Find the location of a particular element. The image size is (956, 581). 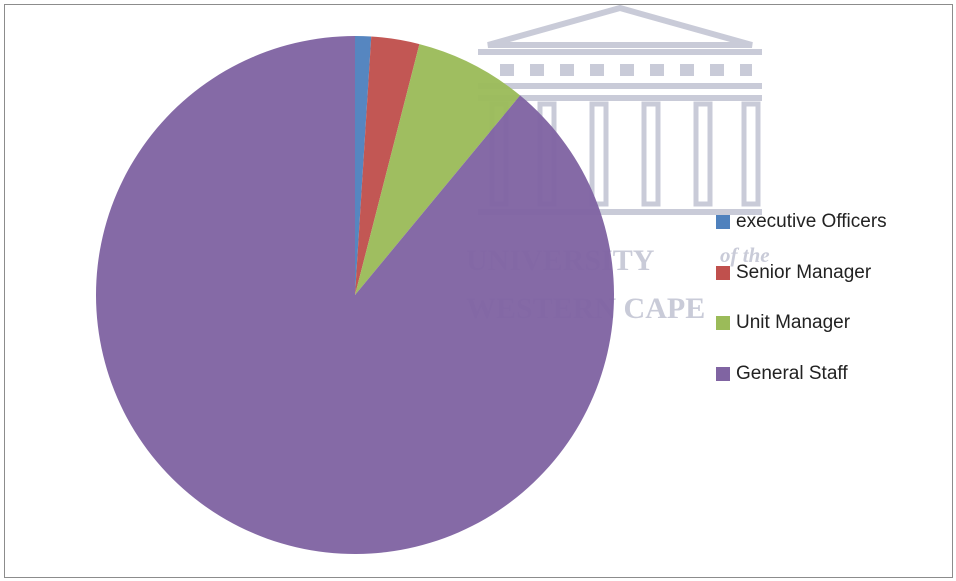

legend-item: General Staff is located at coordinates (832, 374).